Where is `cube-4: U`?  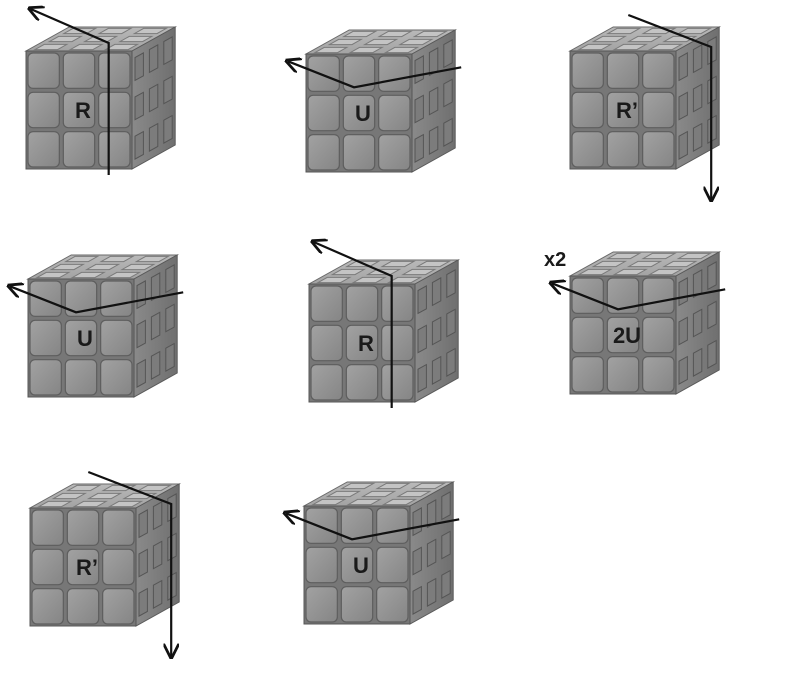
cube-4: U is located at coordinates (97, 326).